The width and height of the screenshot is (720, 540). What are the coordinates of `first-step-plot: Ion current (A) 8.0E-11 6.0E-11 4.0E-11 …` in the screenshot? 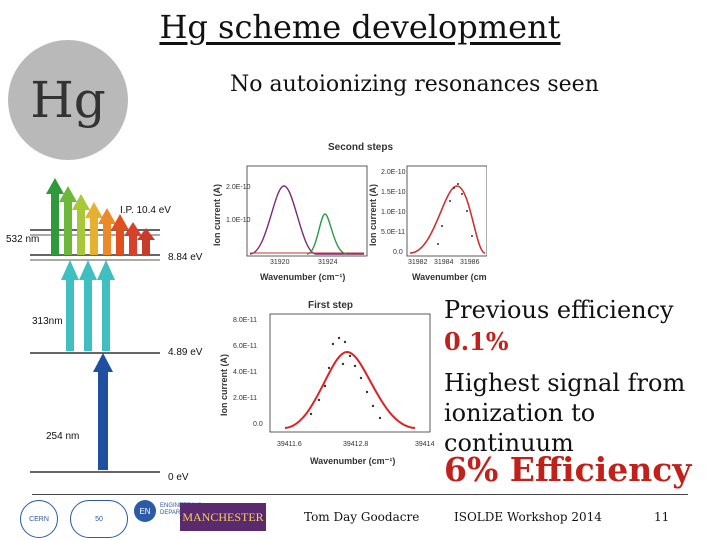 It's located at (327, 389).